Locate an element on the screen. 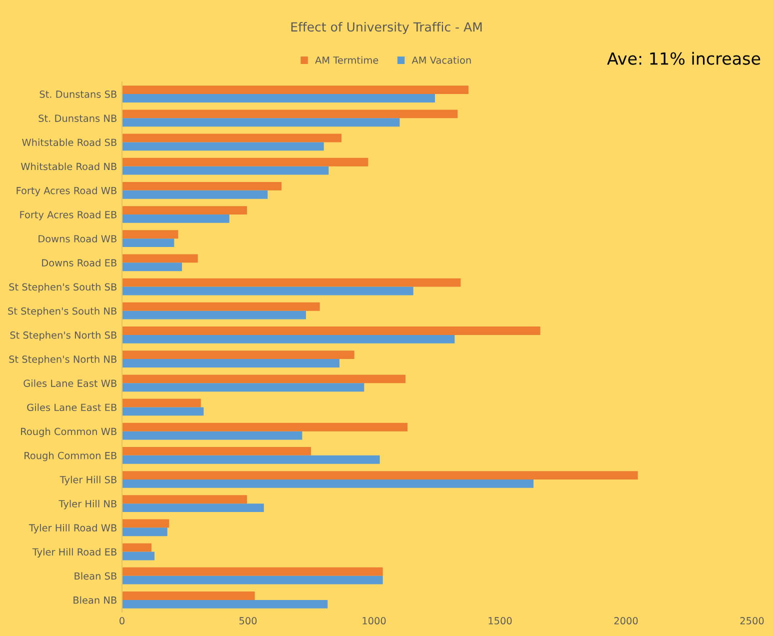 The width and height of the screenshot is (773, 636). y-tick-label: St Stephen's North SB is located at coordinates (63, 336).